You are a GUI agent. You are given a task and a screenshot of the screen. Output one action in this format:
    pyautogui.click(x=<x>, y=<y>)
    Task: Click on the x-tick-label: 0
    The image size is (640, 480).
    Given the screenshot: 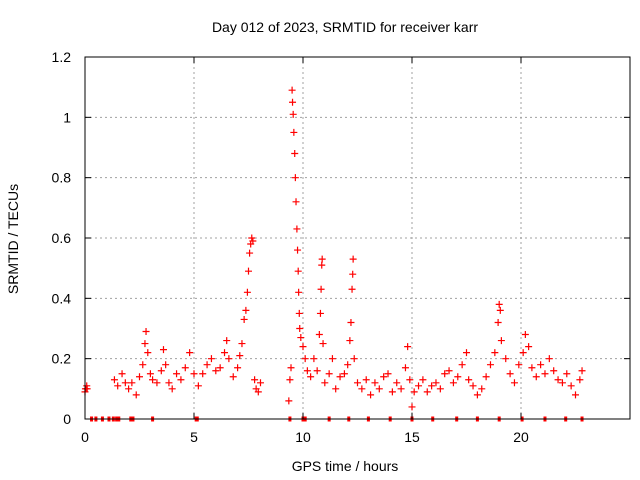 What is the action you would take?
    pyautogui.click(x=85, y=437)
    